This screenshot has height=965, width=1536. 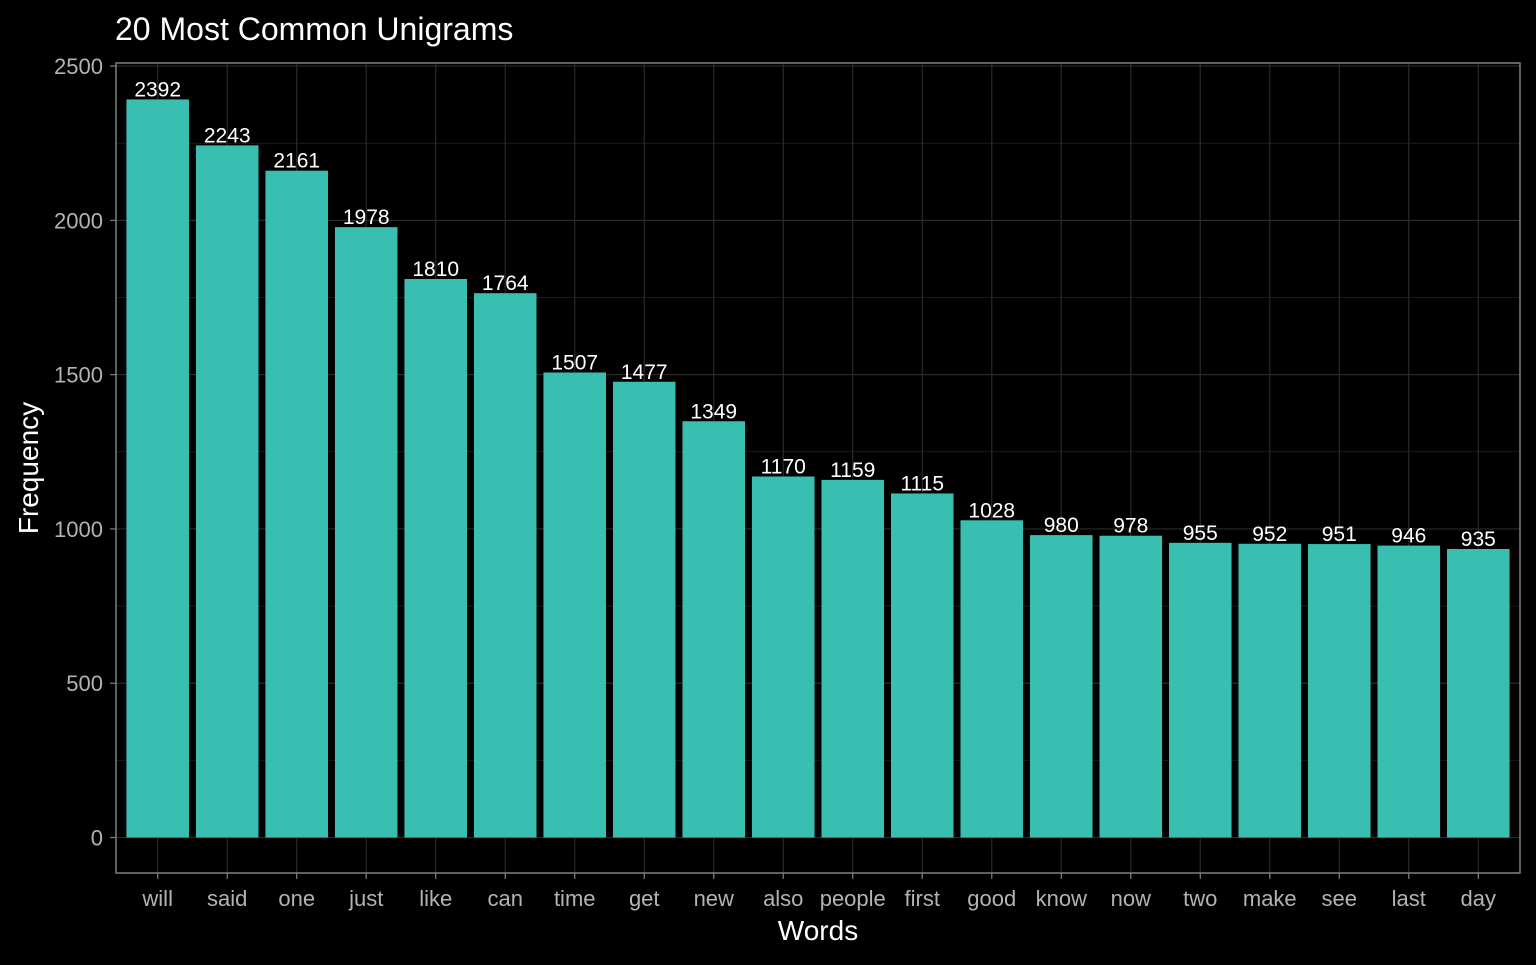 I want to click on bar-first, so click(x=922, y=665).